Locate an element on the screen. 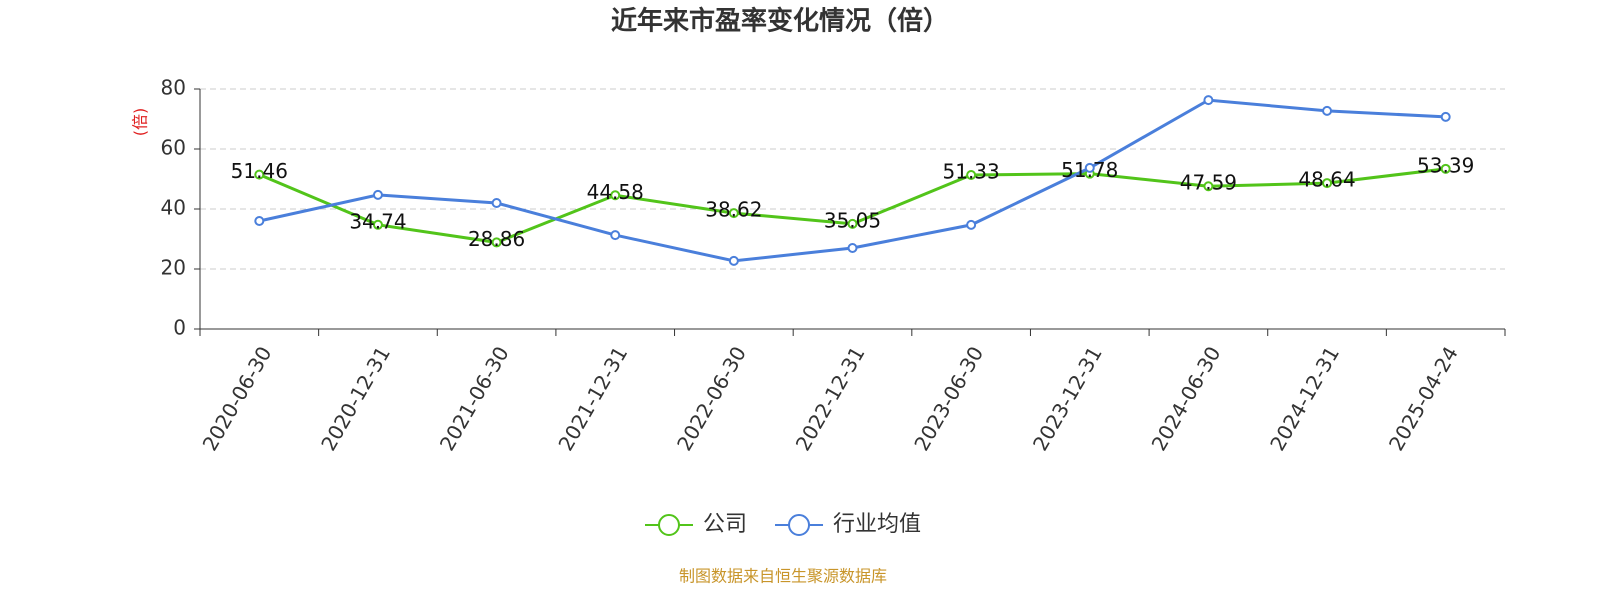  y-axis-label: (倍) is located at coordinates (140, 122).